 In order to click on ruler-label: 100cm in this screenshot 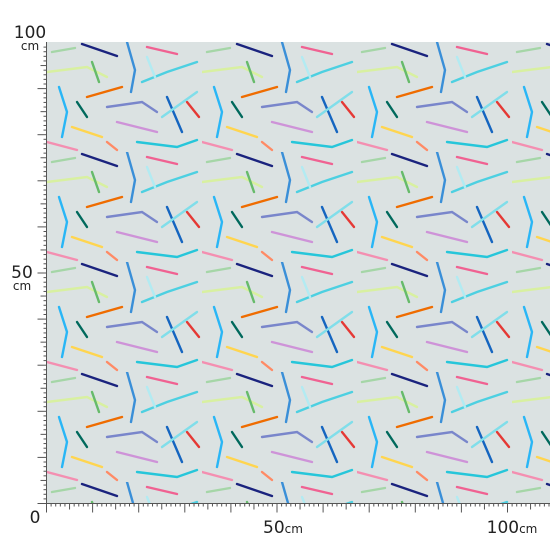, I will do `click(512, 528)`.